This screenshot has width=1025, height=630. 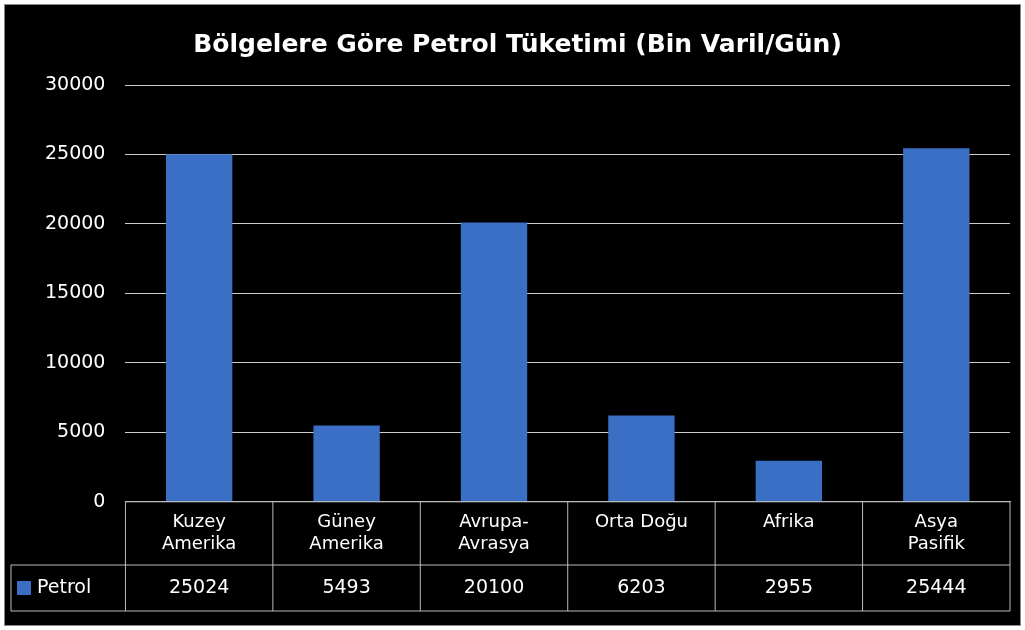 What do you see at coordinates (789, 585) in the screenshot?
I see `data-label: 2955` at bounding box center [789, 585].